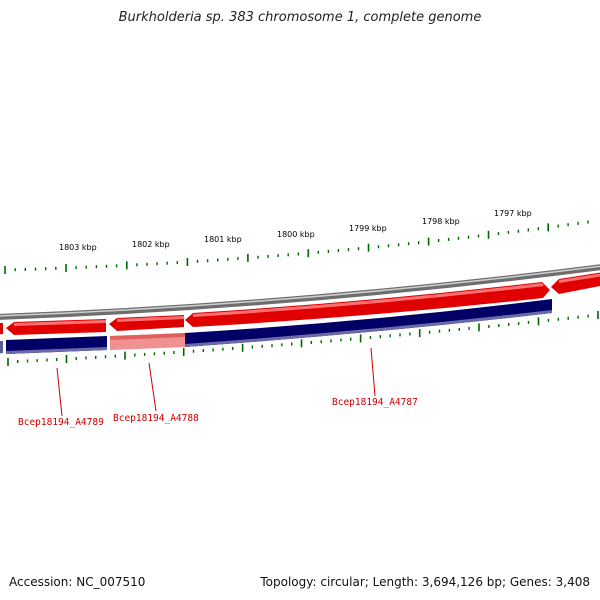 Image resolution: width=600 pixels, height=600 pixels. Describe the element at coordinates (147, 336) in the screenshot. I see `gene-reverse-a4788-shade` at that location.